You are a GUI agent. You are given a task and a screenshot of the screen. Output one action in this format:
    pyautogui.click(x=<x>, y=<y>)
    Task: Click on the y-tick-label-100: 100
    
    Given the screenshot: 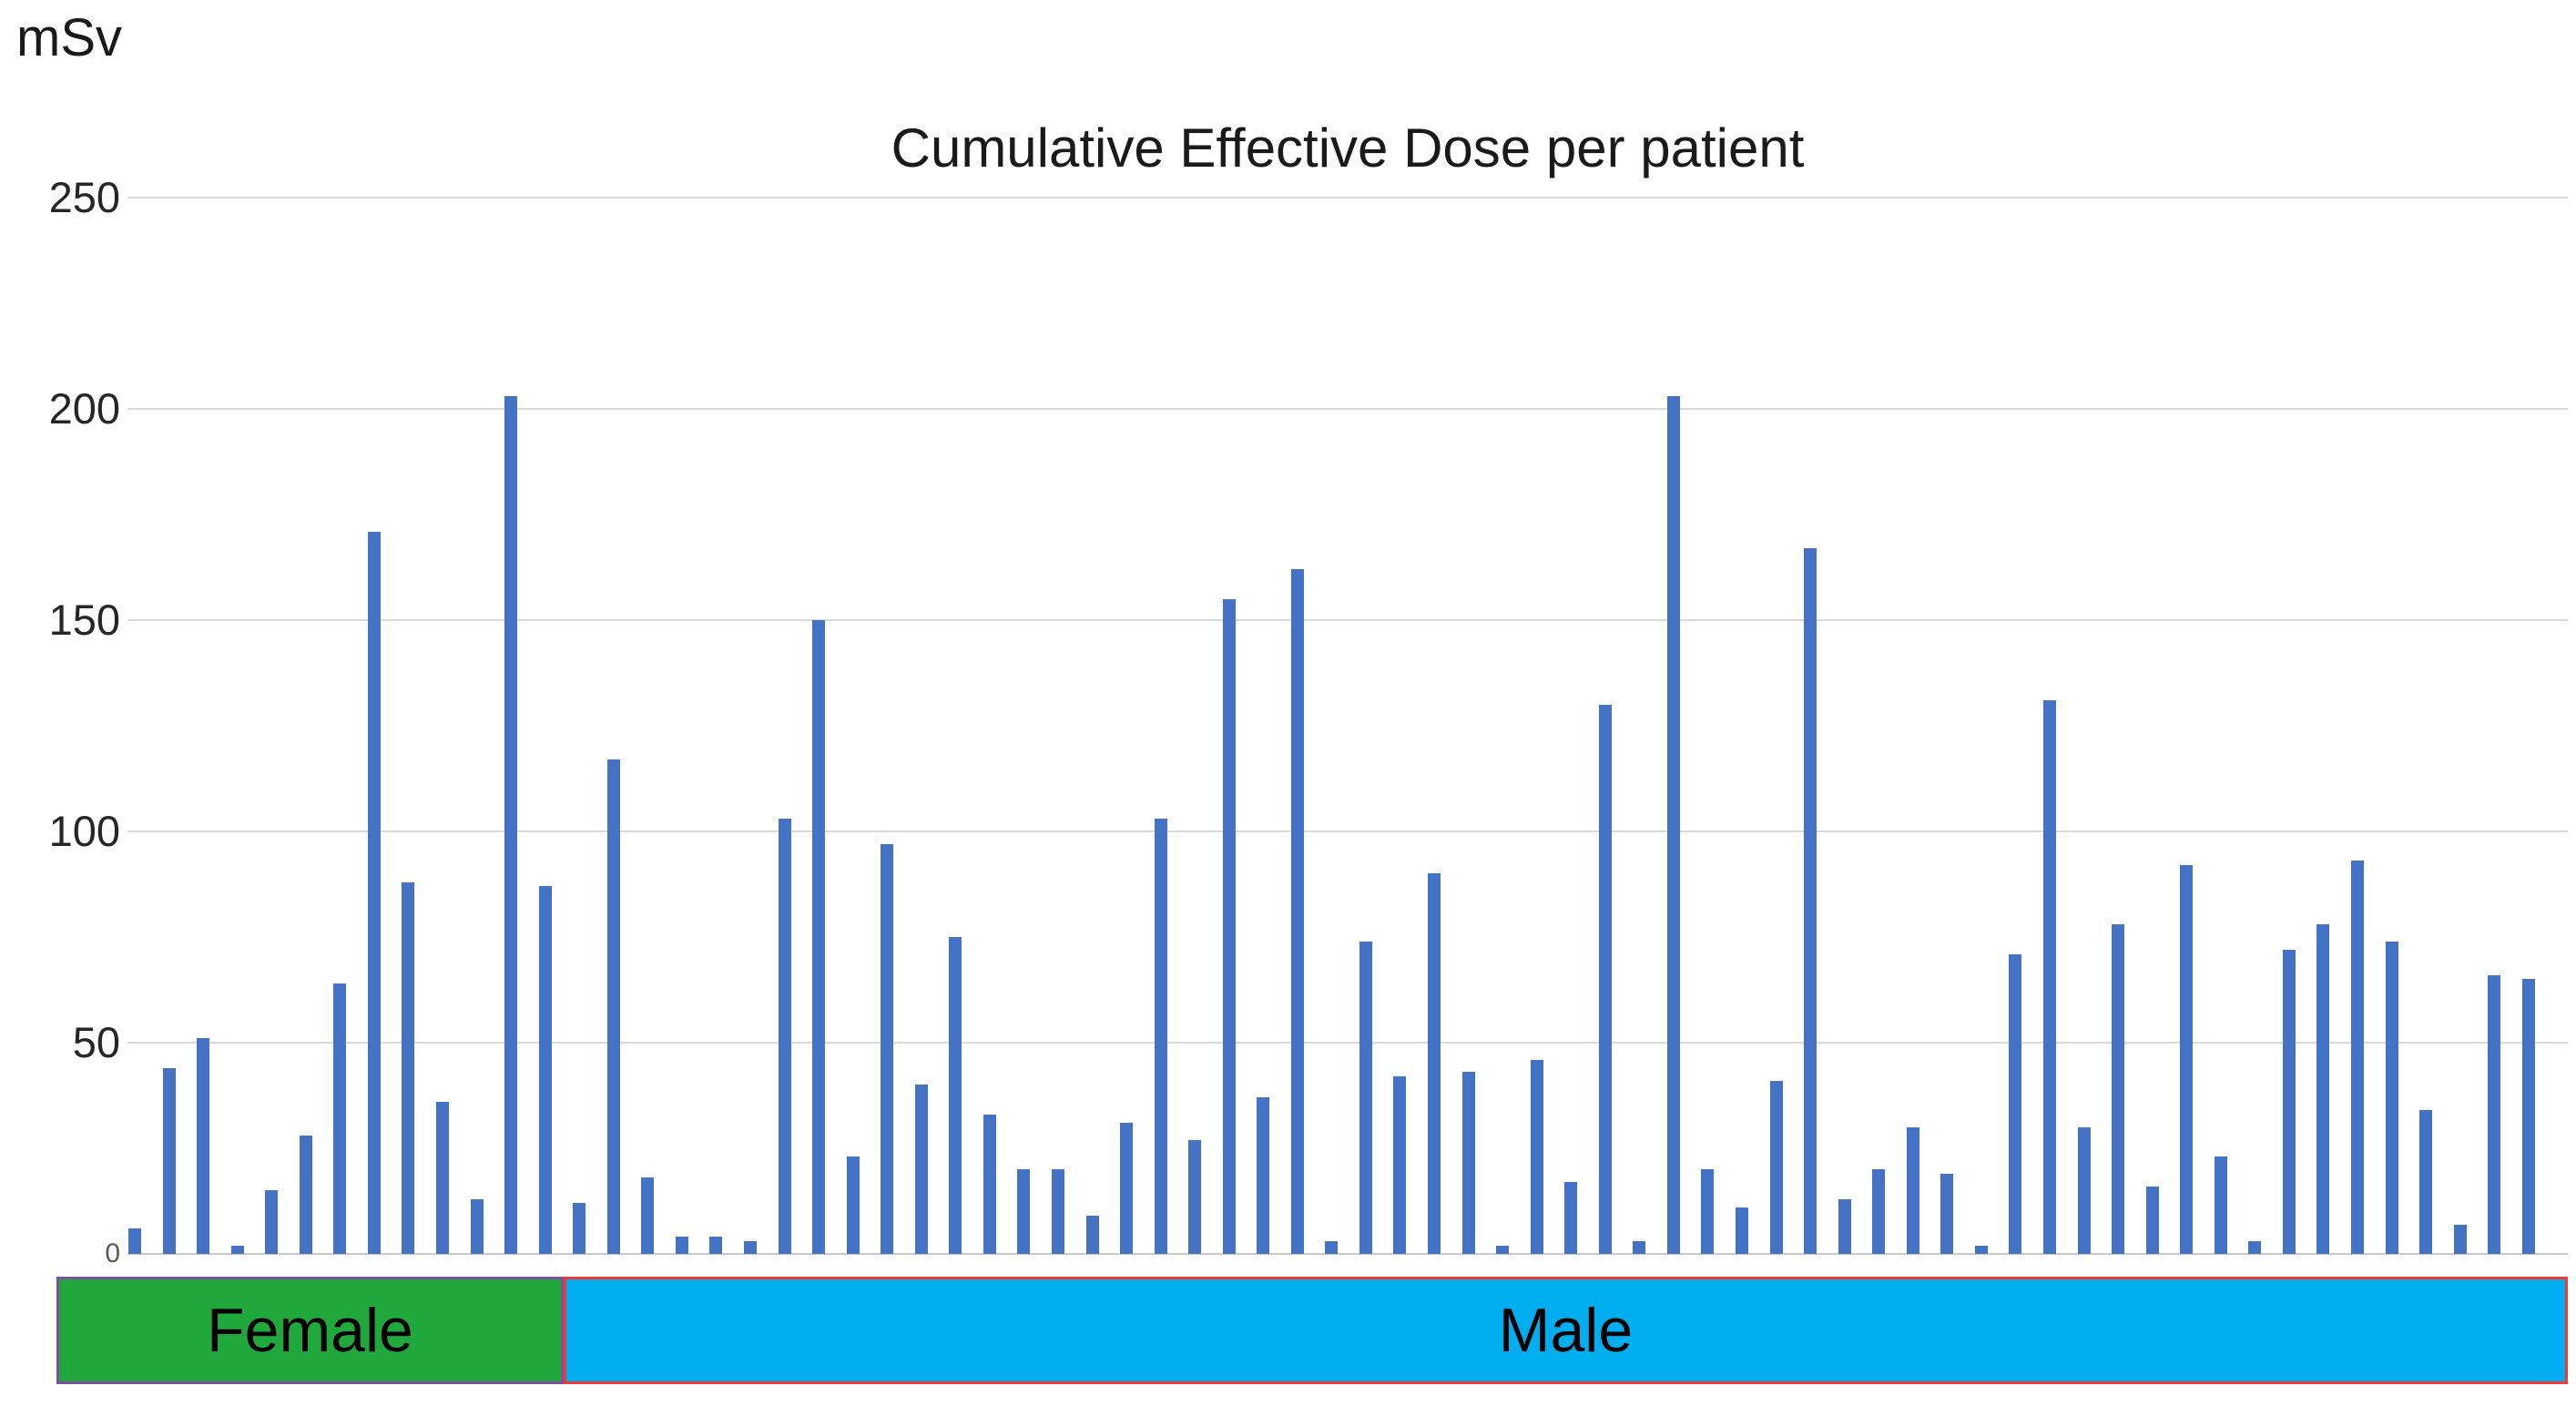 What is the action you would take?
    pyautogui.click(x=84, y=831)
    